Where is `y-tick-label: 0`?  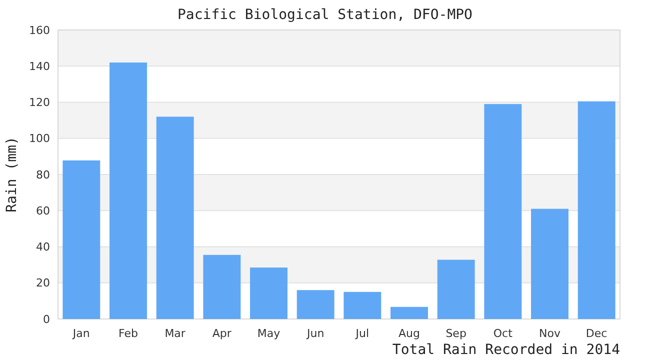 y-tick-label: 0 is located at coordinates (46, 319).